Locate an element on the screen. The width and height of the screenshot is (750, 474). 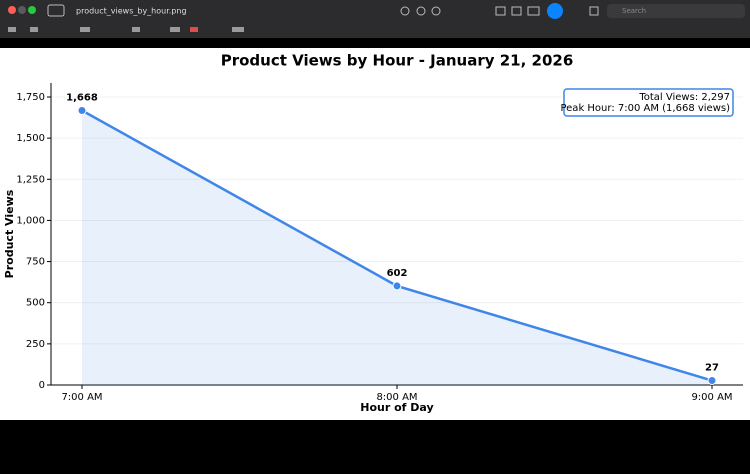
x-axis-label: Hour of Day is located at coordinates (396, 407).